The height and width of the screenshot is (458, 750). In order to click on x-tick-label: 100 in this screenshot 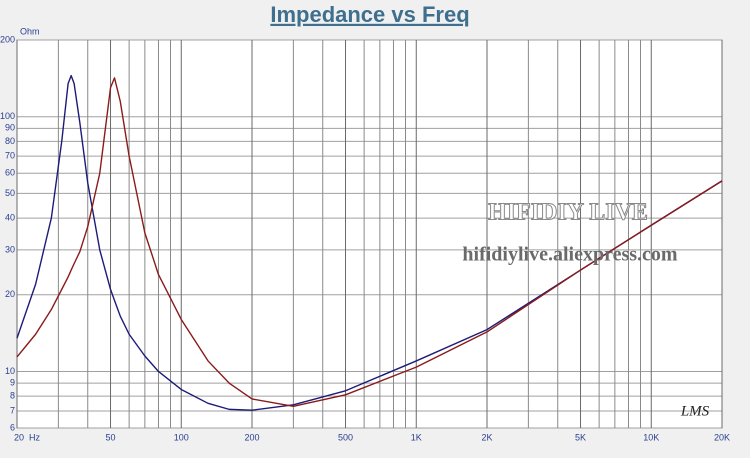, I will do `click(181, 437)`.